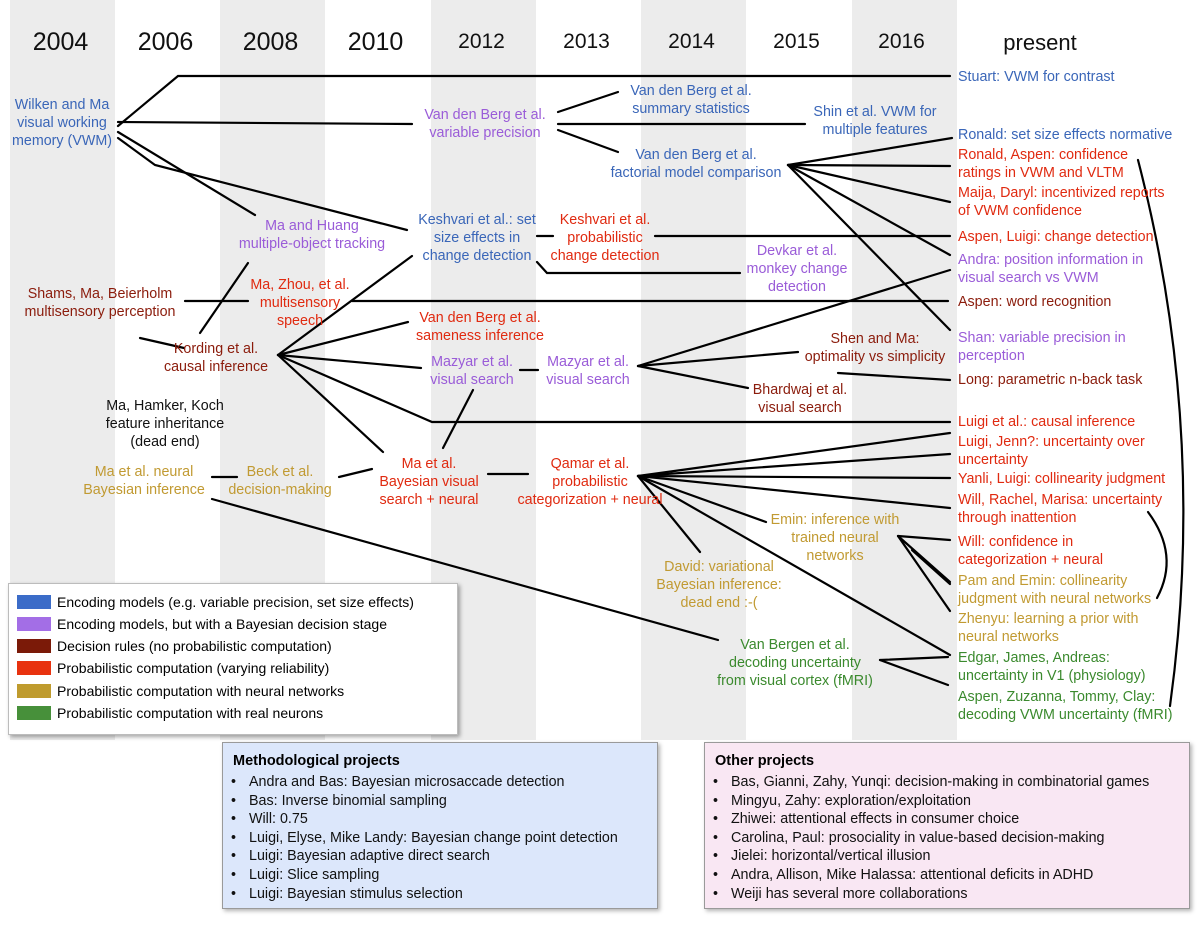 The image size is (1200, 927). Describe the element at coordinates (270, 42) in the screenshot. I see `year-label: 2008` at that location.